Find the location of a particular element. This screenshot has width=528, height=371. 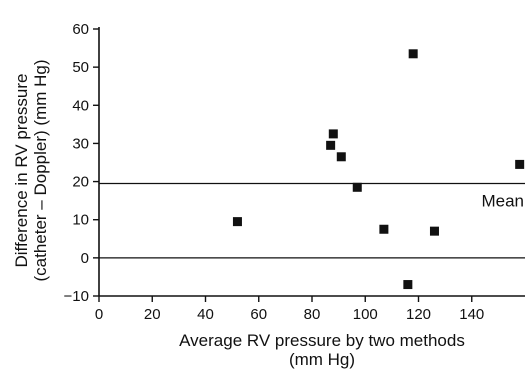

x-axis-title: Average RV pressure by two methods is located at coordinates (322, 340).